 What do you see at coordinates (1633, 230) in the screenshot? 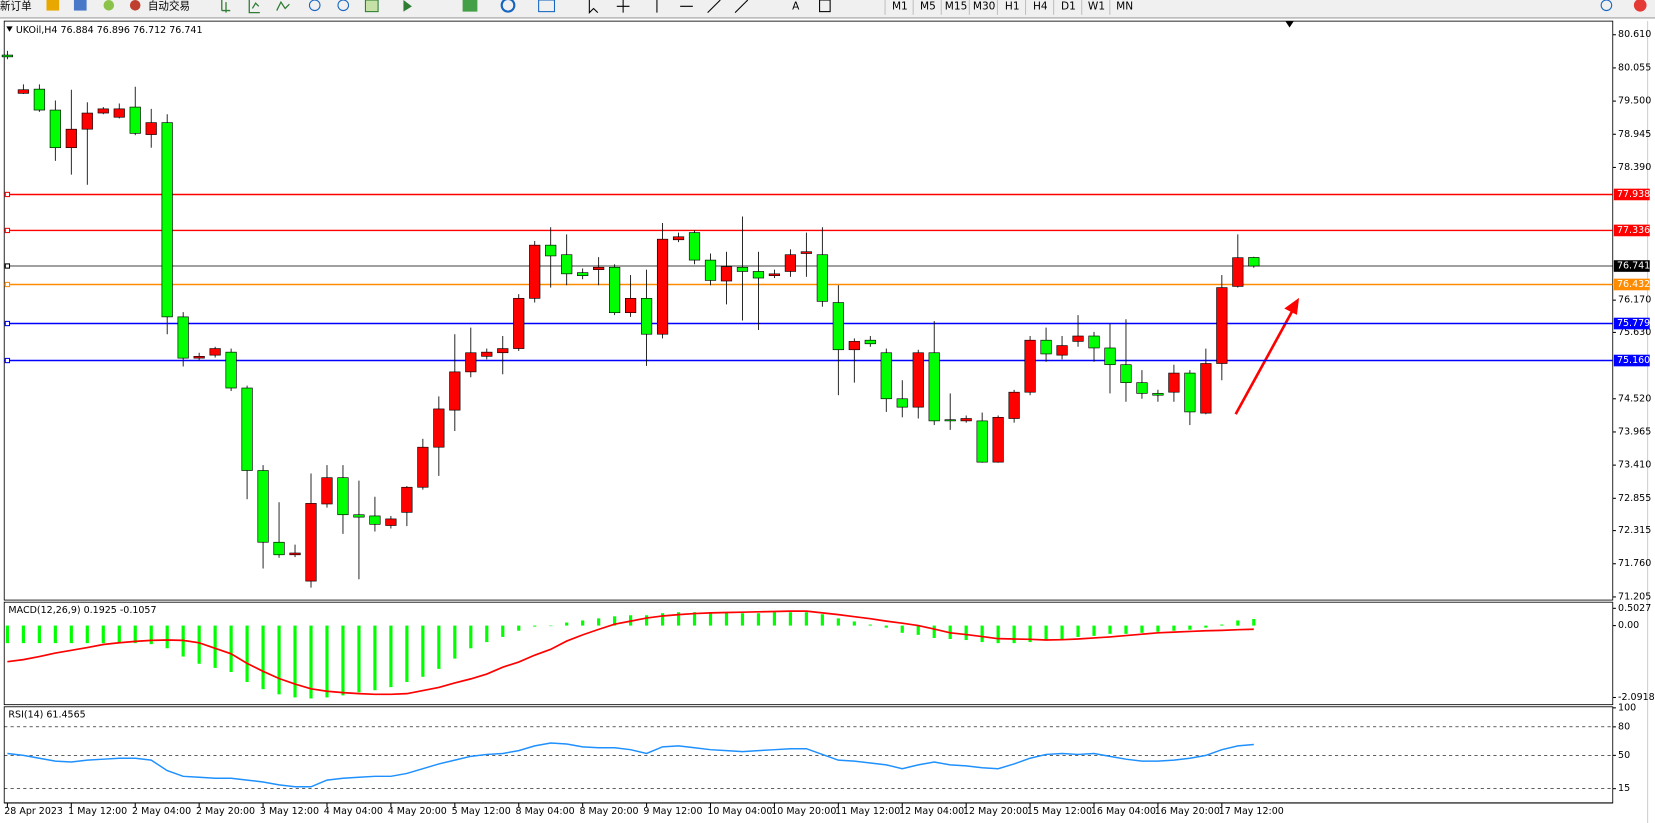
I see `level-label: 77.336` at bounding box center [1633, 230].